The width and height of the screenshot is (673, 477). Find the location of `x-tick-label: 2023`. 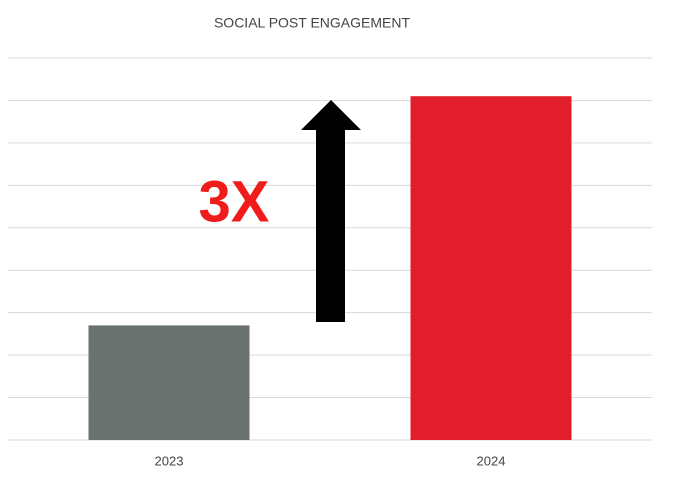

x-tick-label: 2023 is located at coordinates (169, 460).